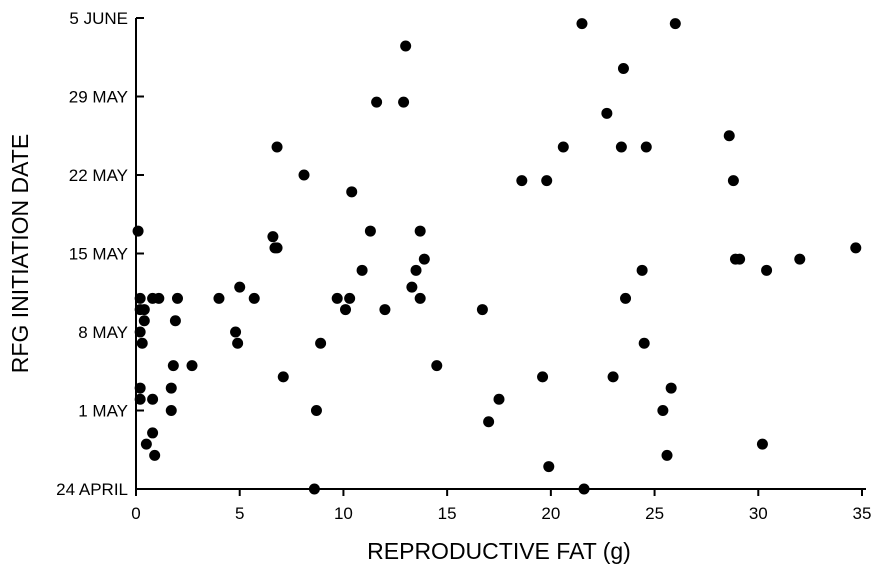  What do you see at coordinates (447, 513) in the screenshot?
I see `x-tick-label: 15` at bounding box center [447, 513].